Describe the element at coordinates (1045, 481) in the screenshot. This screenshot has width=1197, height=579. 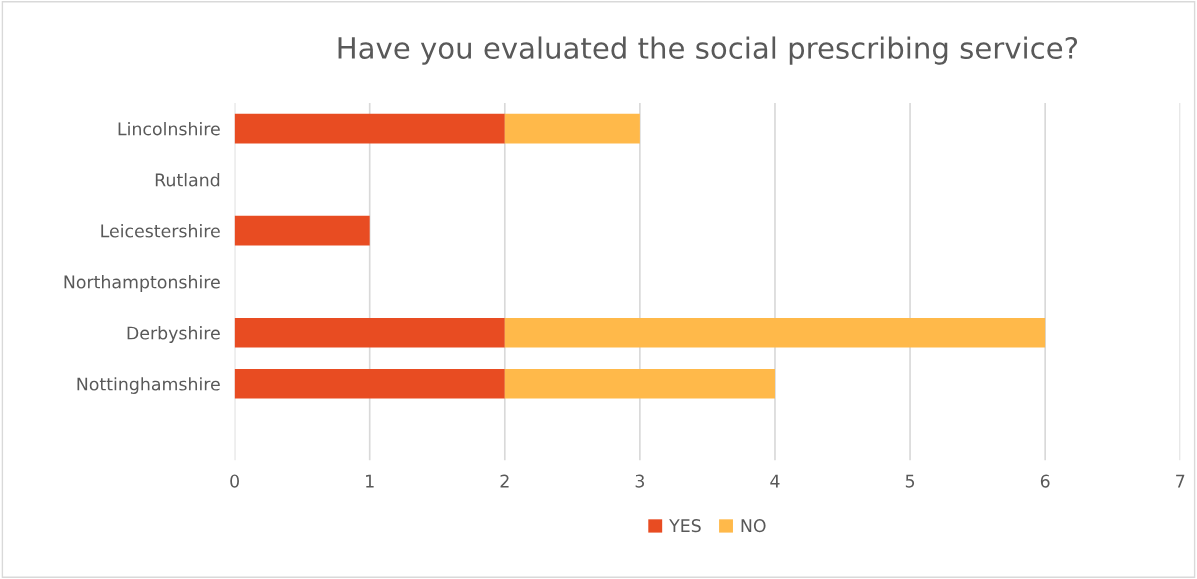
I see `x-tick-label: 6` at that location.